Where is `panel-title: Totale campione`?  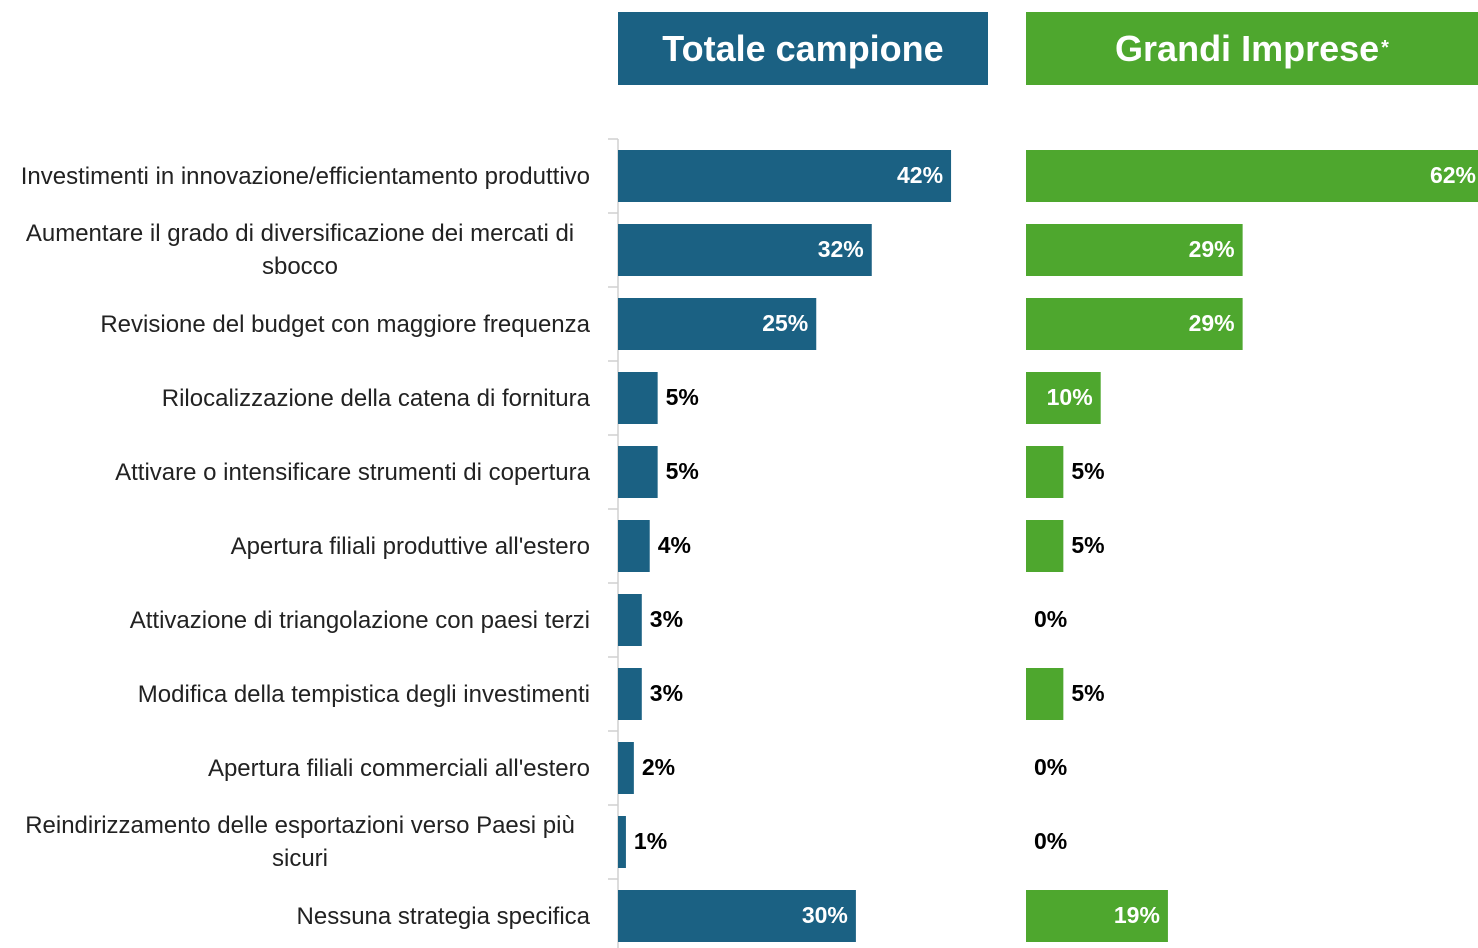 panel-title: Totale campione is located at coordinates (803, 48).